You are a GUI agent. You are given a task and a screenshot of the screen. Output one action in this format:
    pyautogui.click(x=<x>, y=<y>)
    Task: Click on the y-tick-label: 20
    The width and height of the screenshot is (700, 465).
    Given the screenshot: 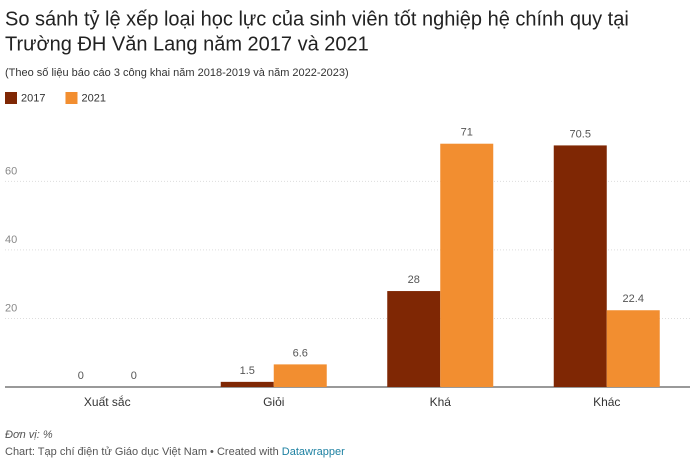 What is the action you would take?
    pyautogui.click(x=11, y=308)
    